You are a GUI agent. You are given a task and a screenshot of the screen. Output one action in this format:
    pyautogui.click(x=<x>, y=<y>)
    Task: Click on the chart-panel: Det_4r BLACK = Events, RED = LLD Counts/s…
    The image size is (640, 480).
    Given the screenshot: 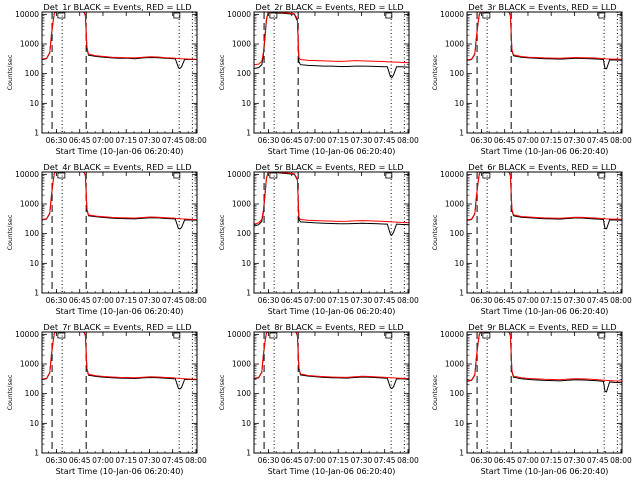 What is the action you would take?
    pyautogui.click(x=106, y=239)
    